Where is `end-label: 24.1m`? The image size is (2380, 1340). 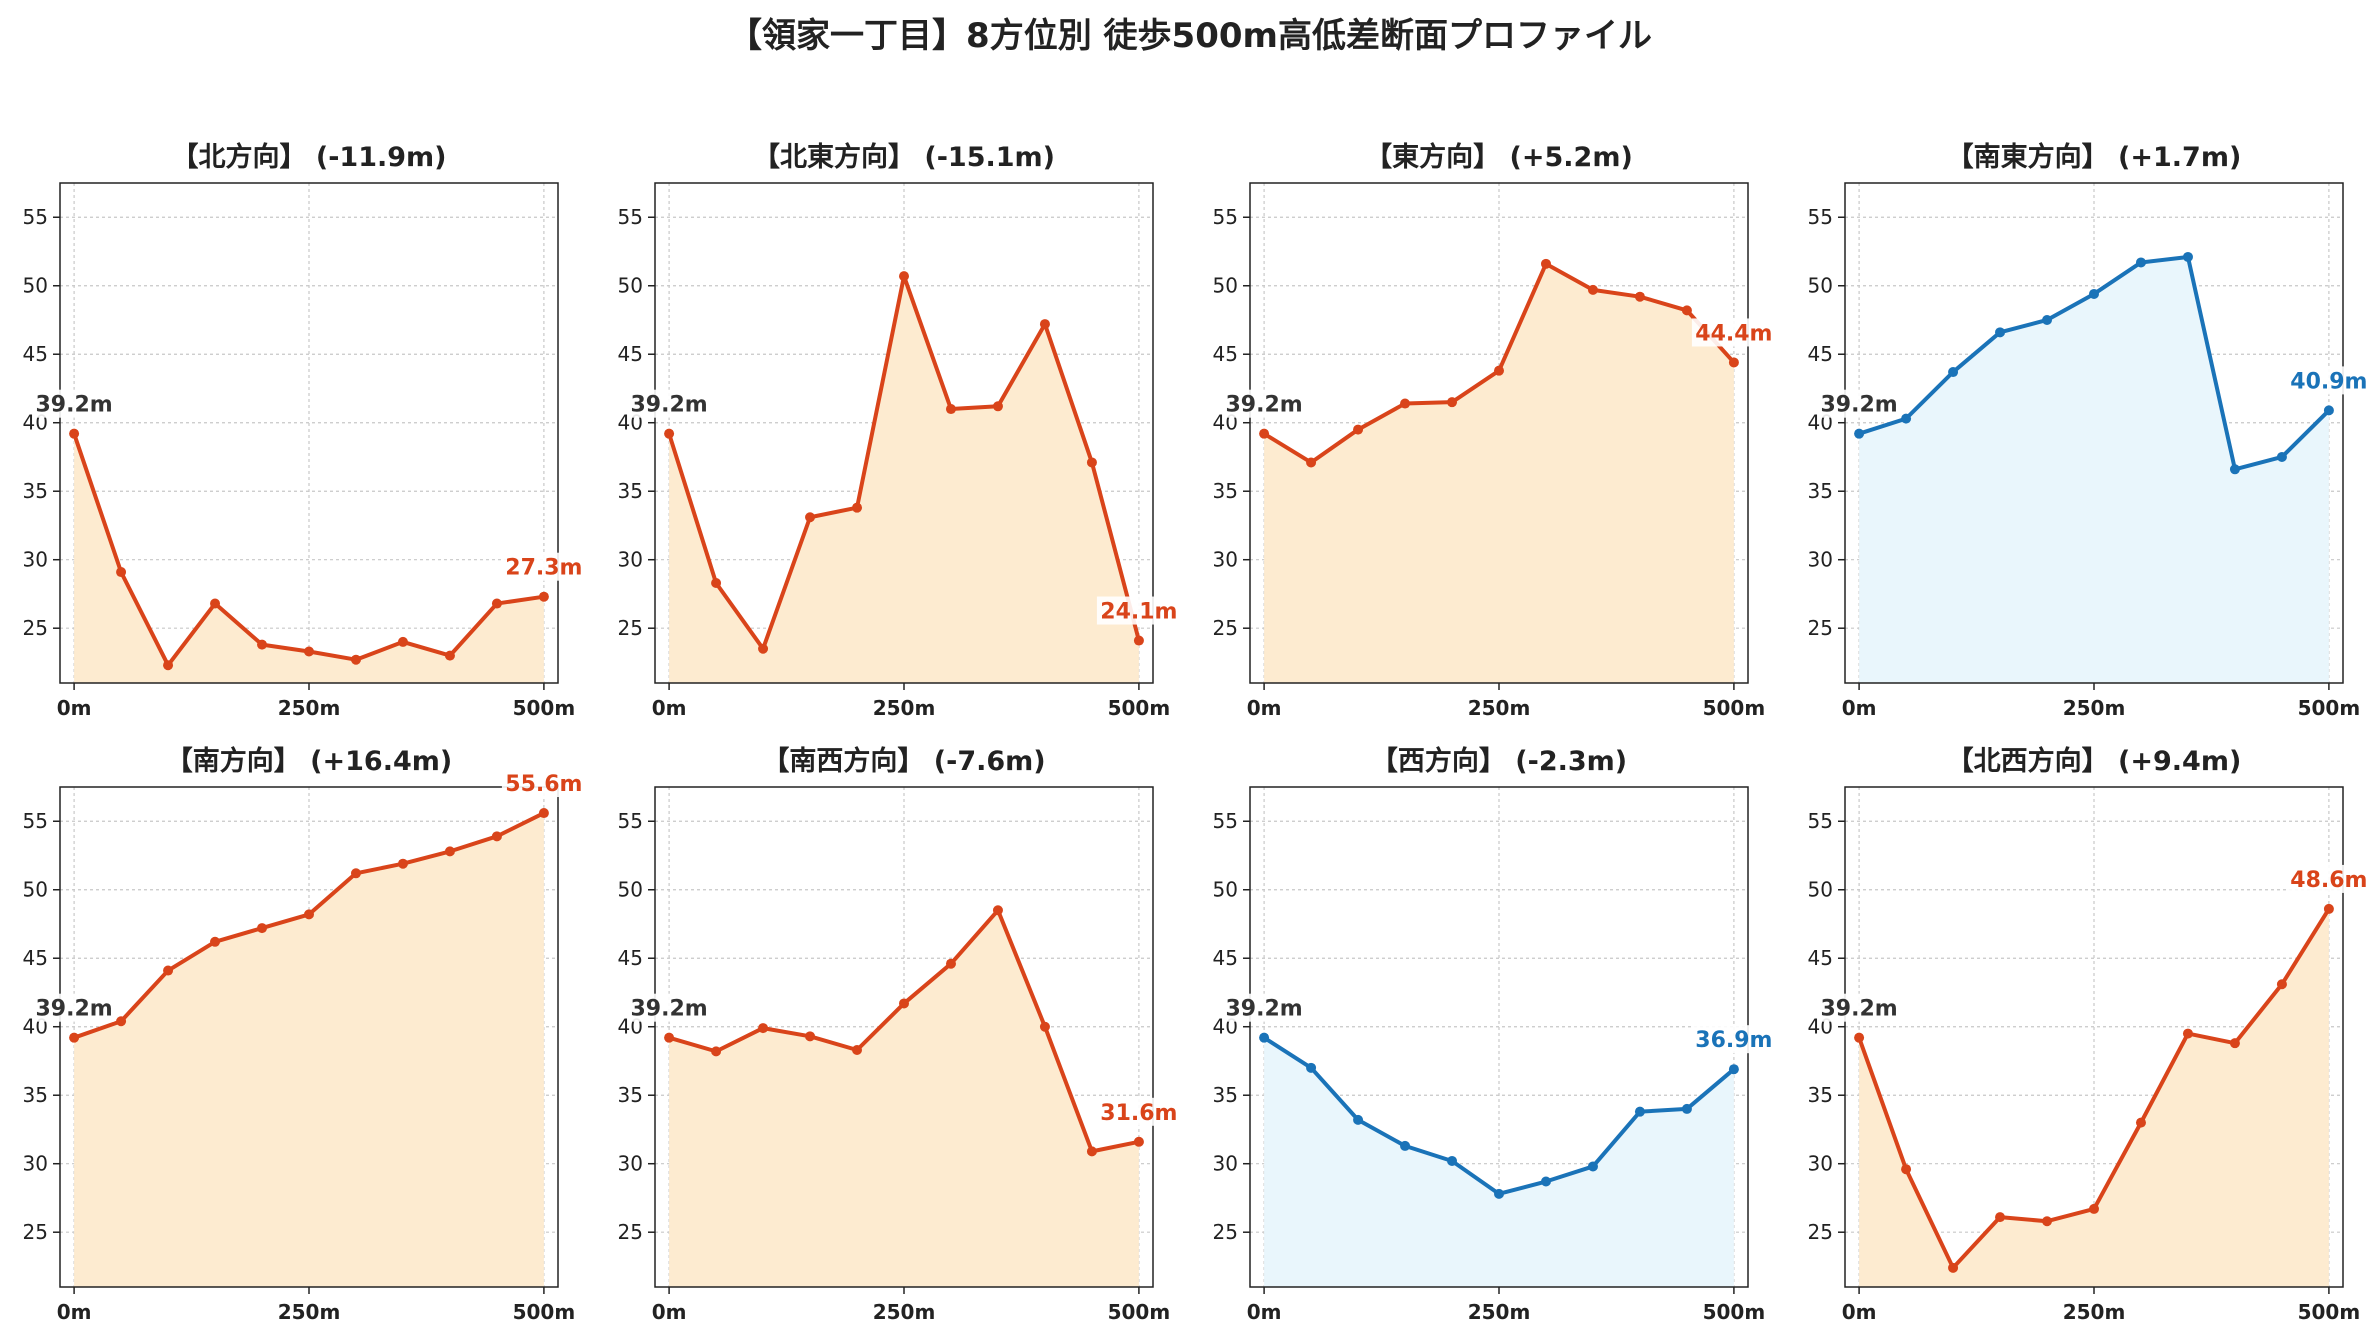 end-label: 24.1m is located at coordinates (1138, 612).